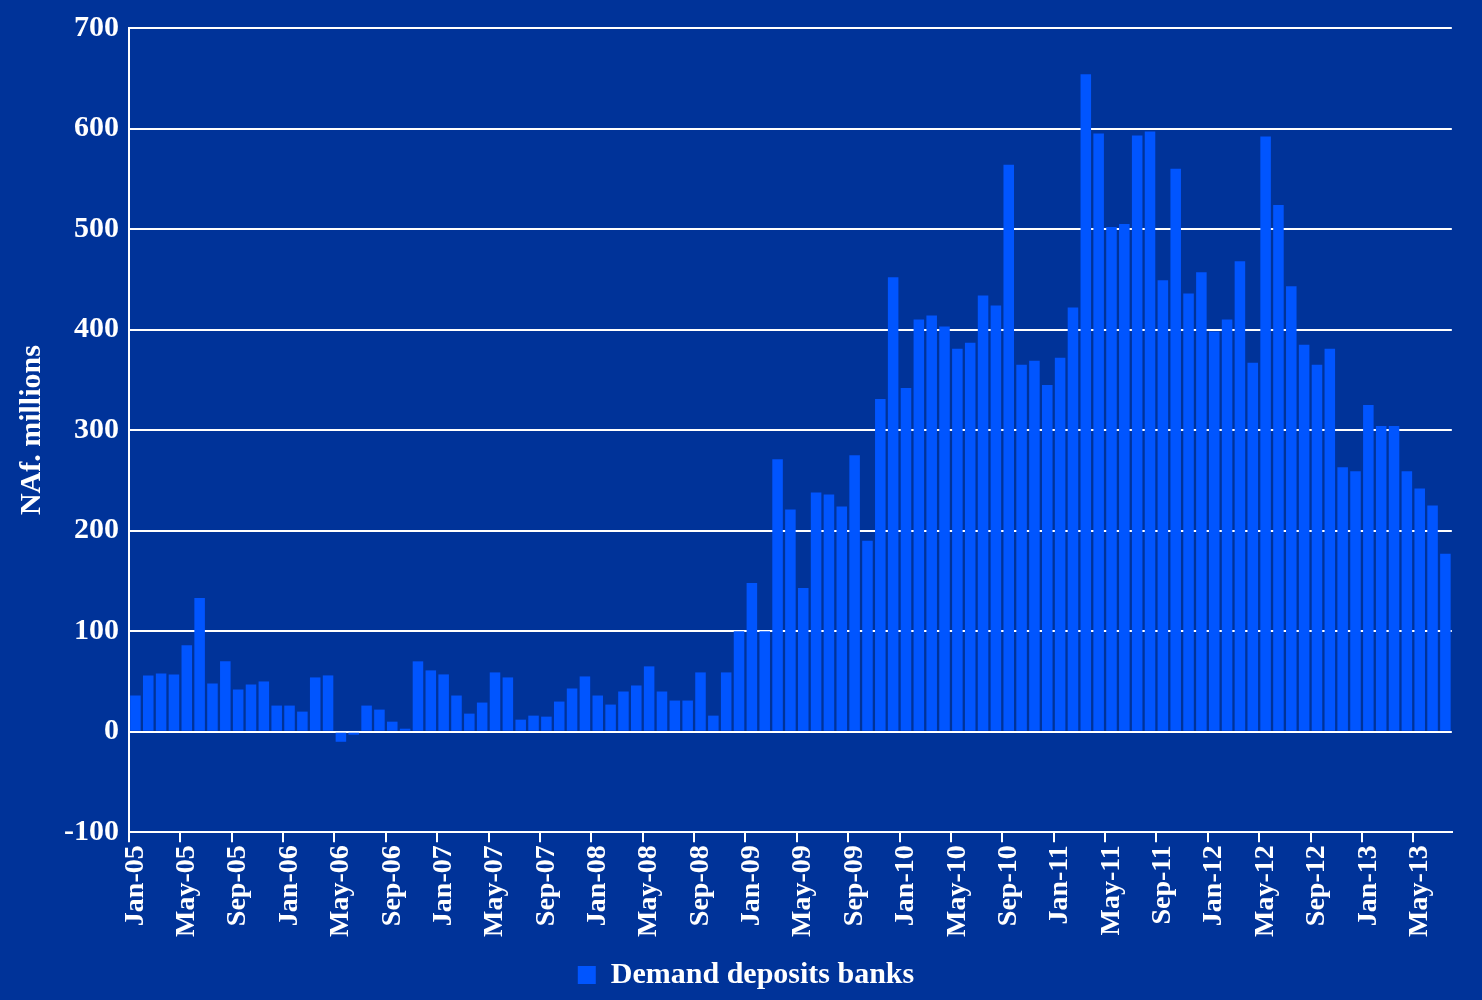 The height and width of the screenshot is (1000, 1482). What do you see at coordinates (339, 891) in the screenshot?
I see `x-tick-label: May-06` at bounding box center [339, 891].